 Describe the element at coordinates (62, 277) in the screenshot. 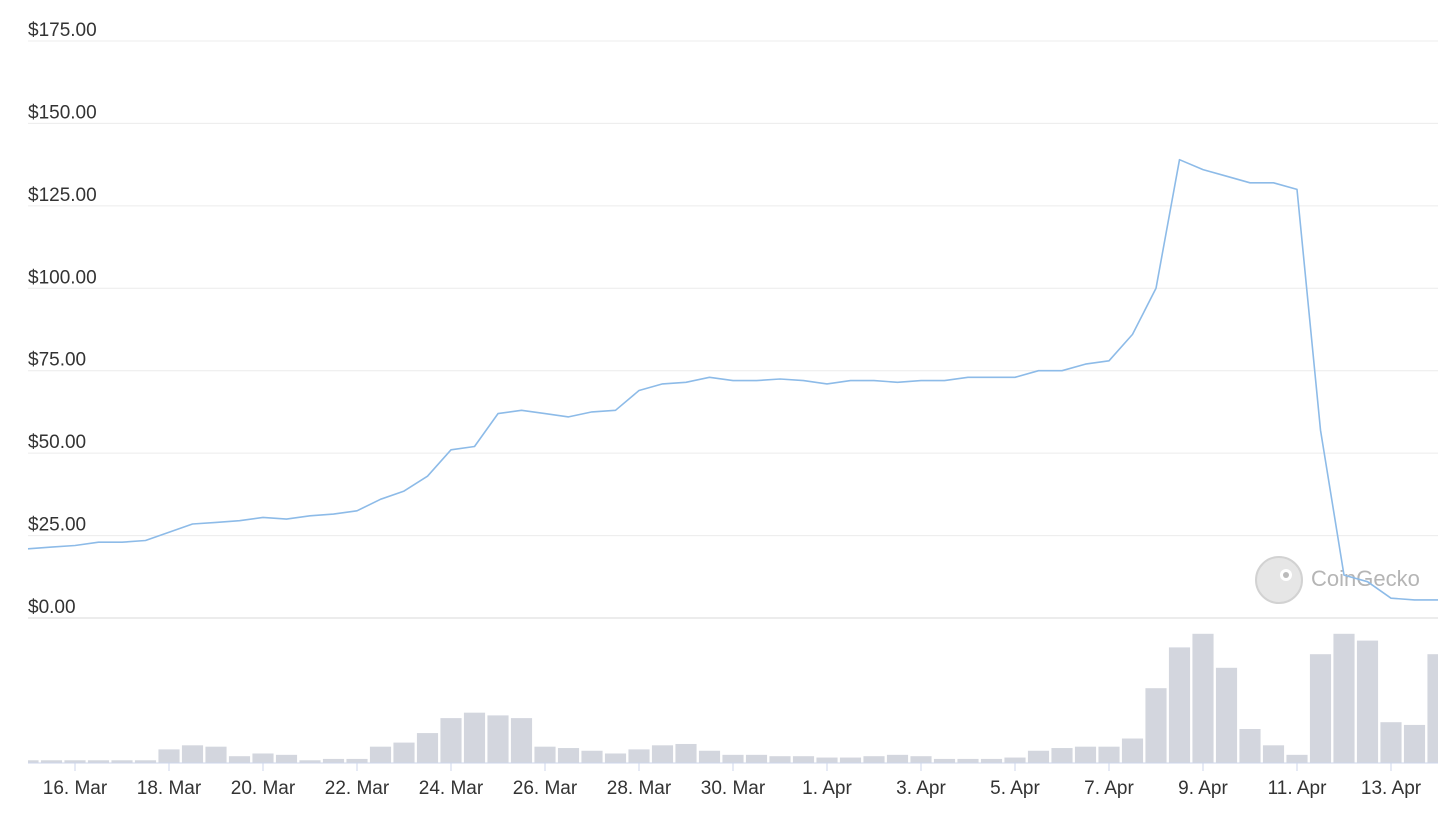

I see `y-tick-label: $100.00` at that location.